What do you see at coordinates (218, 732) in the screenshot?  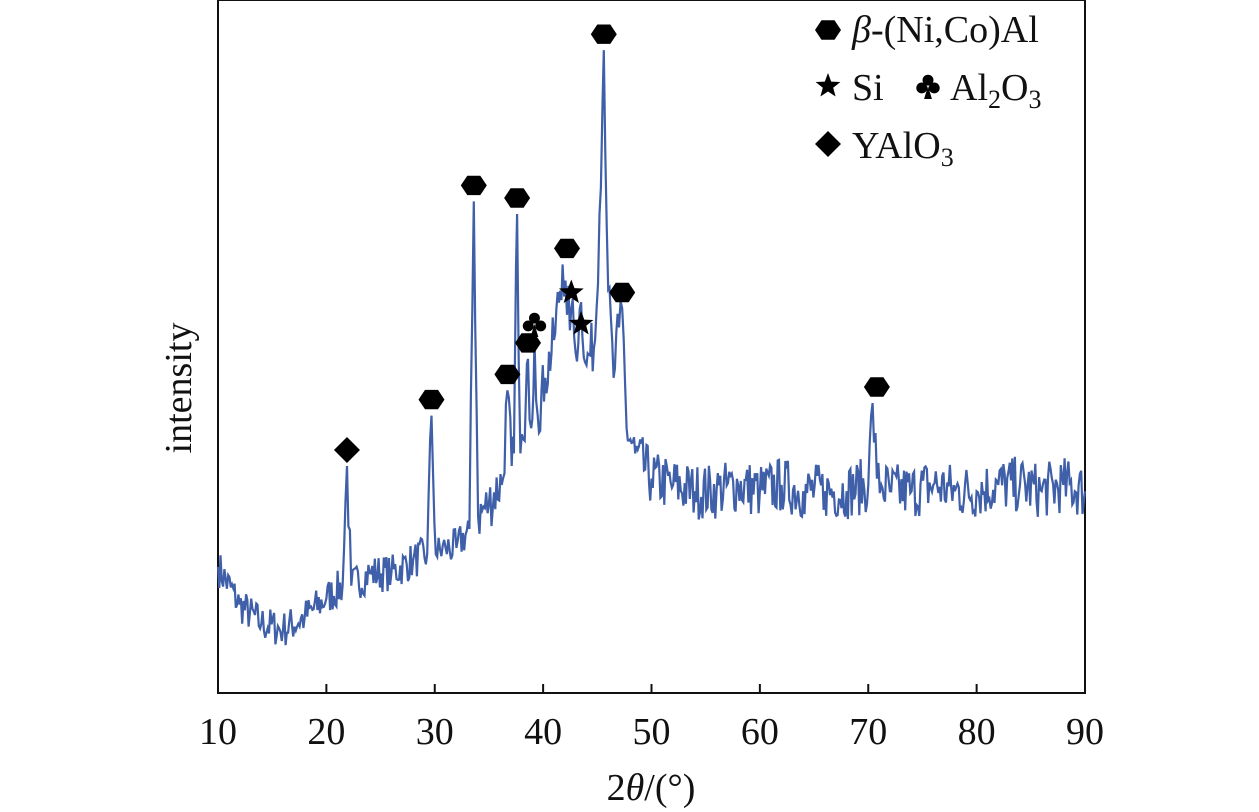 I see `x-tick-label: 10` at bounding box center [218, 732].